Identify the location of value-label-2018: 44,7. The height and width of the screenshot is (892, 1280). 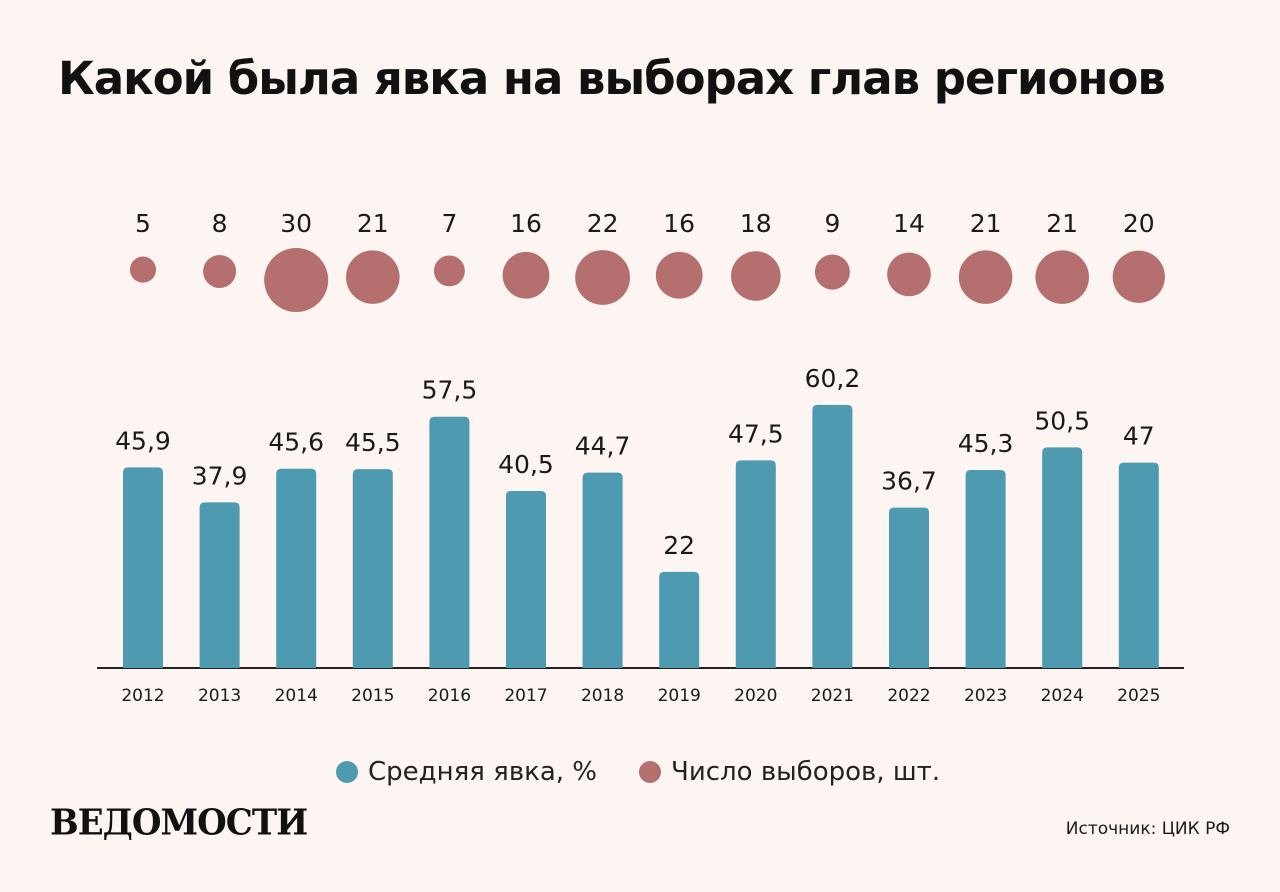
(603, 446).